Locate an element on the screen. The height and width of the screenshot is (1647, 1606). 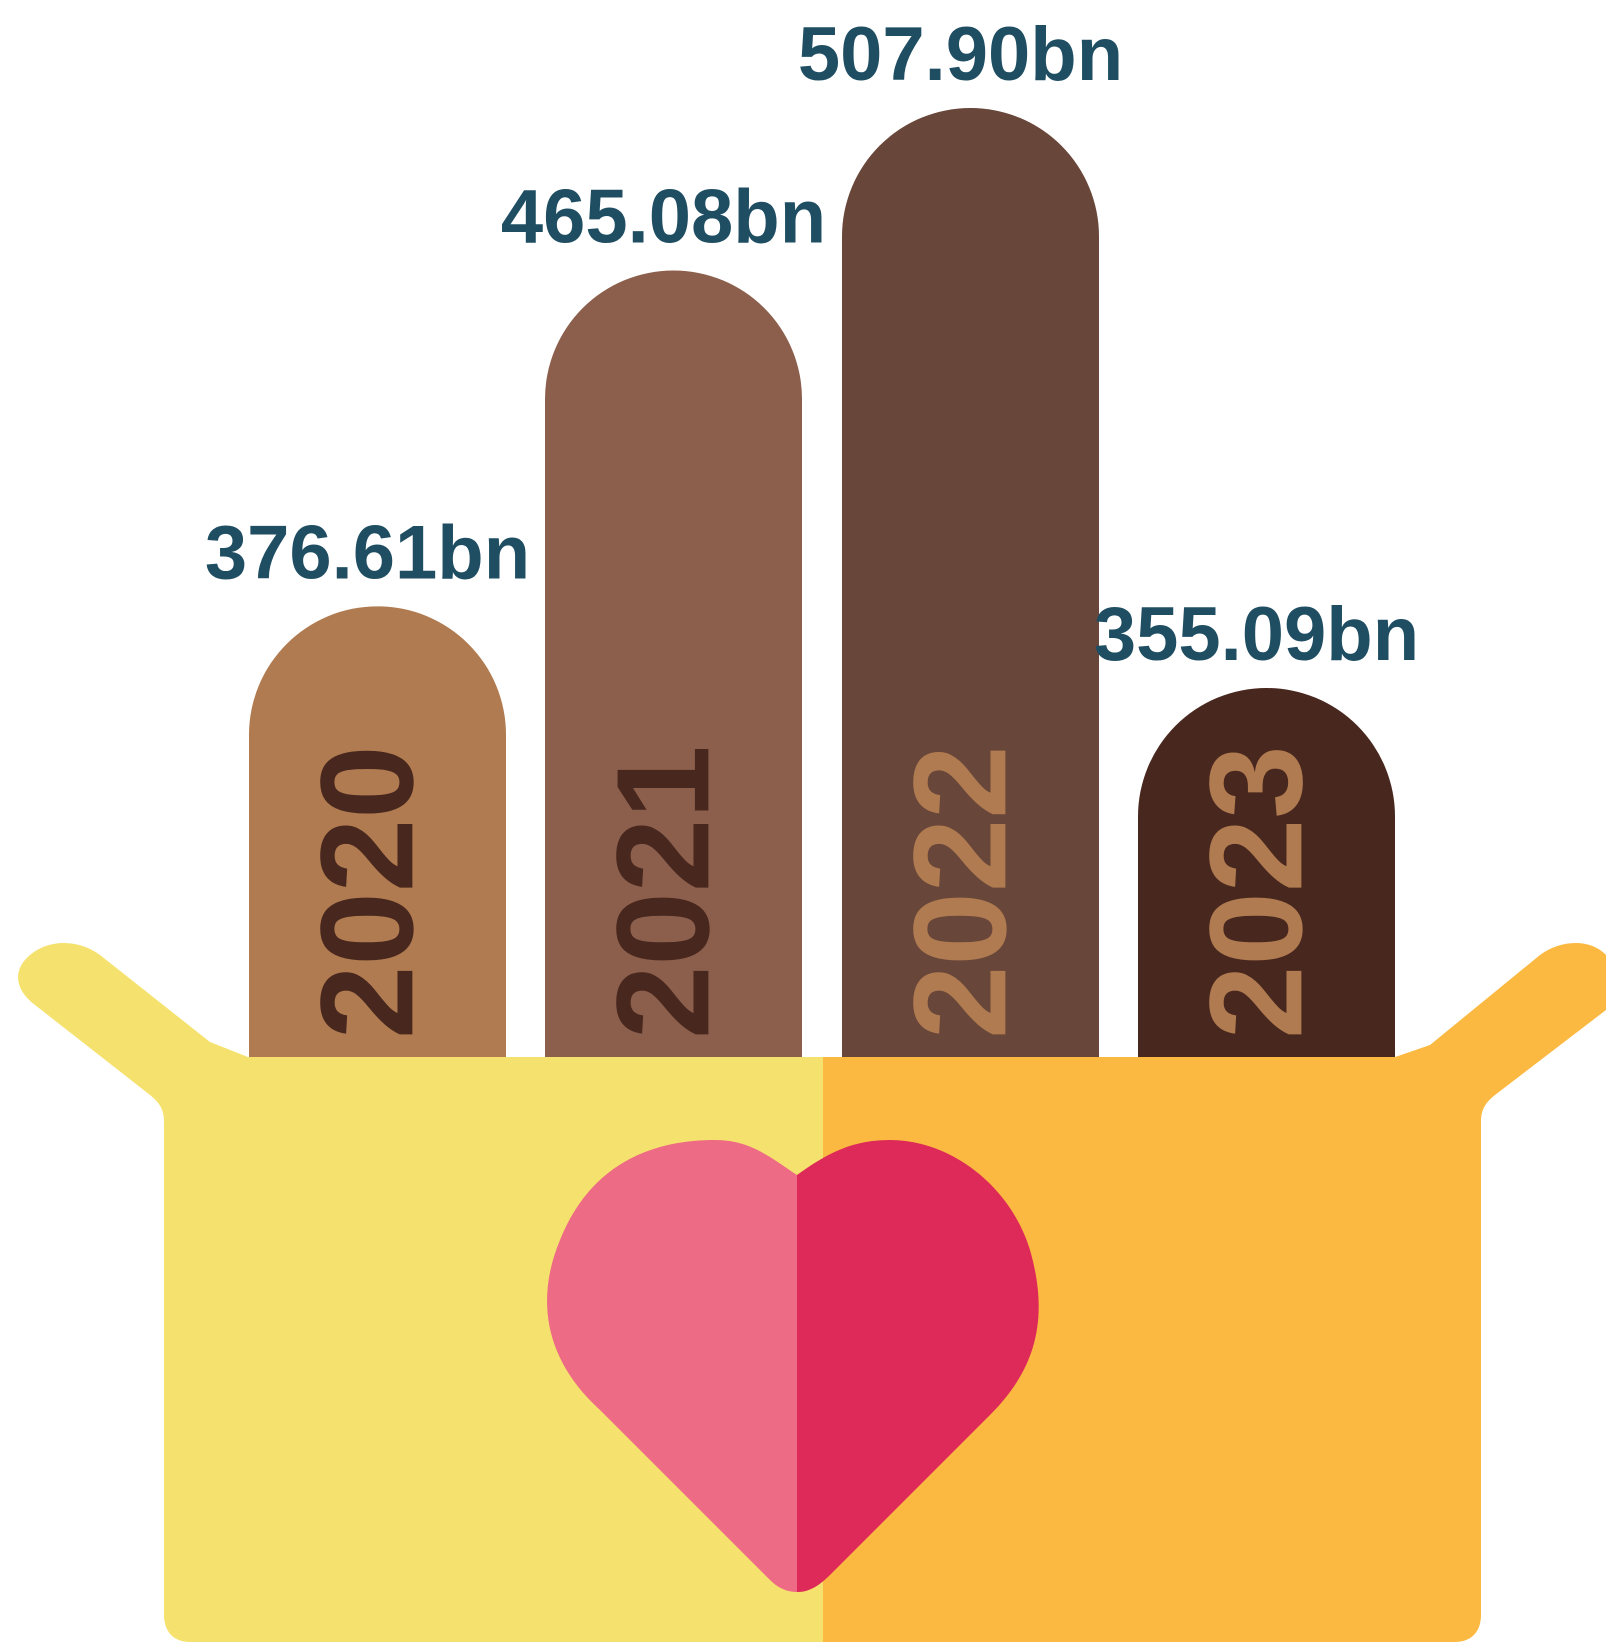
category-label: 2023 is located at coordinates (1255, 892).